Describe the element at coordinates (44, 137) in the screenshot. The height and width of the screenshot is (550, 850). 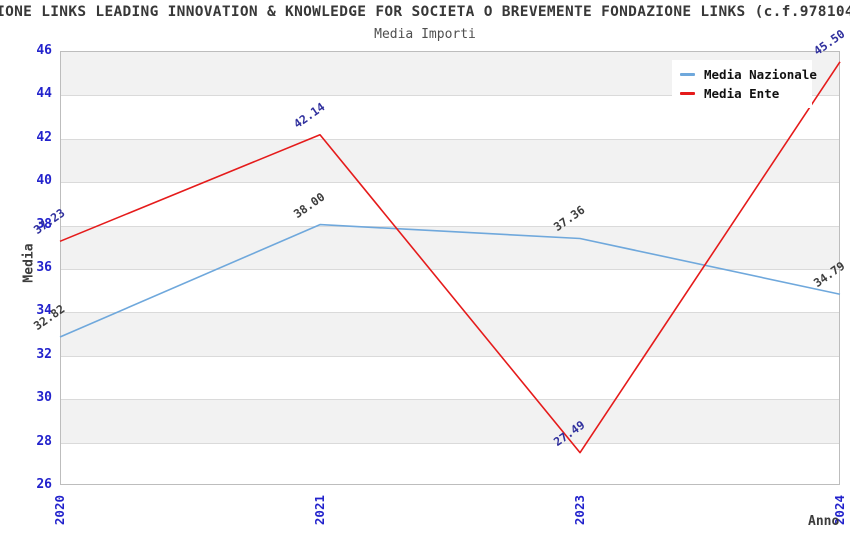
I see `y-tick-label: 42` at that location.